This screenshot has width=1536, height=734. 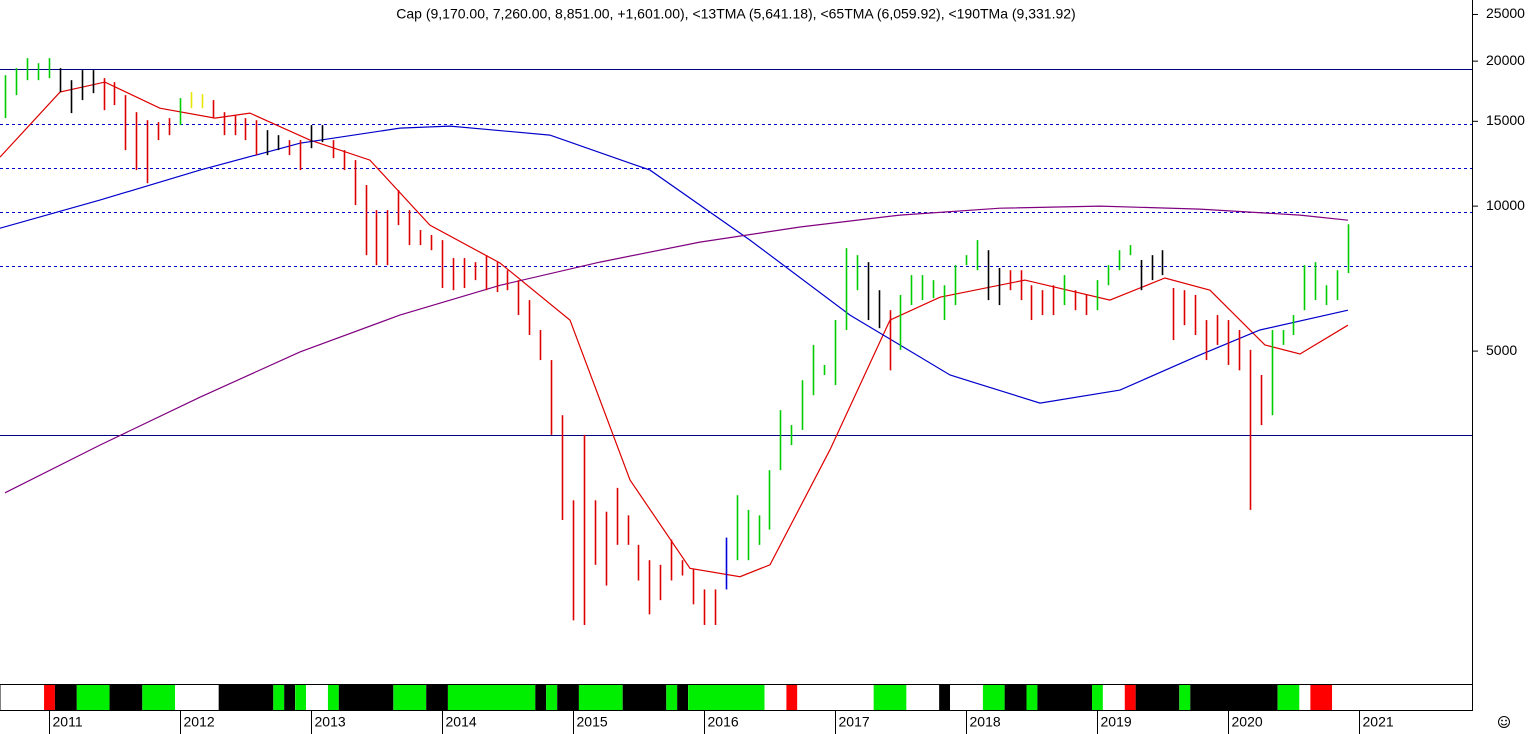 I want to click on x-tick-label: 2012, so click(x=199, y=722).